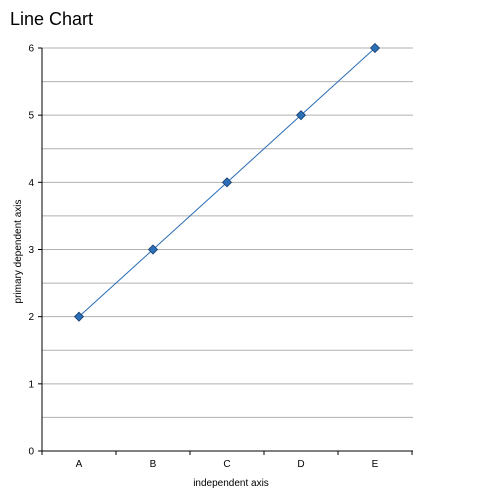  I want to click on y-tick-label: 2, so click(31, 317).